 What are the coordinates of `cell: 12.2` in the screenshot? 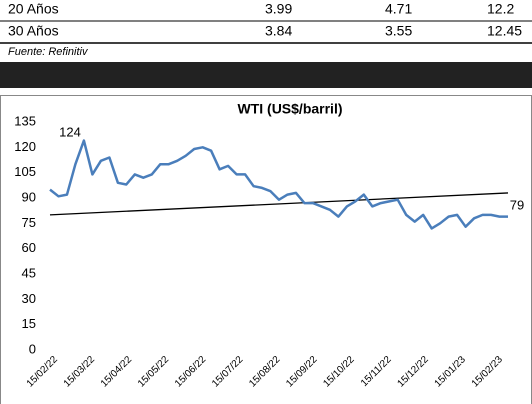 It's located at (500, 9).